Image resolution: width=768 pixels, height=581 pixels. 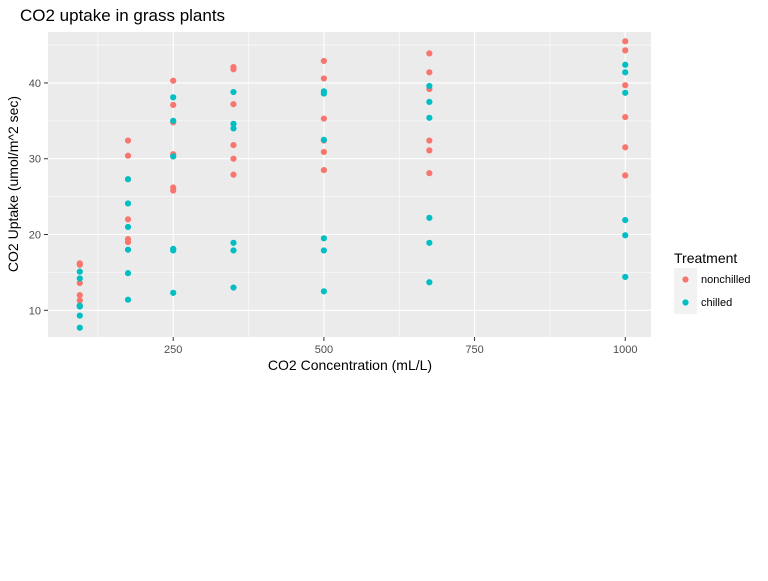 What do you see at coordinates (13, 184) in the screenshot?
I see `y-axis-label: CO2 Uptake (umol/m^2 sec)` at bounding box center [13, 184].